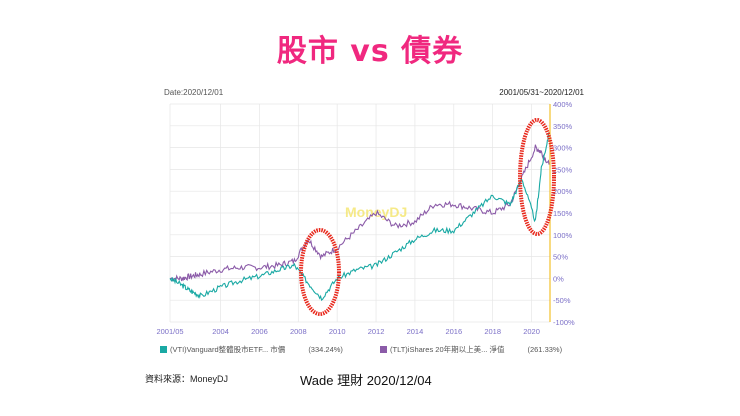  I want to click on y-tick-label: 400%, so click(563, 104).